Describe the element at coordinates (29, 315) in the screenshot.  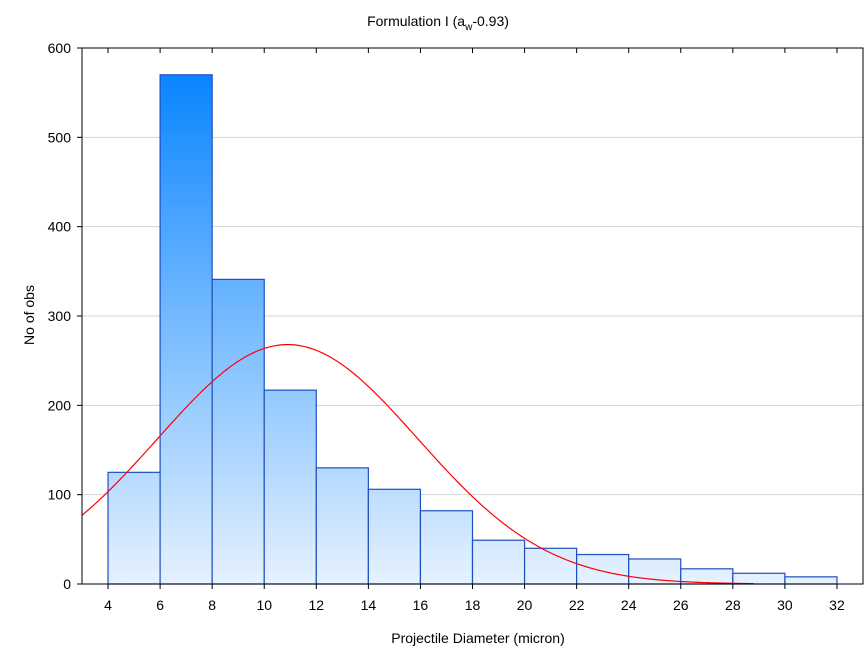
I see `y-axis-label: No of obs` at that location.